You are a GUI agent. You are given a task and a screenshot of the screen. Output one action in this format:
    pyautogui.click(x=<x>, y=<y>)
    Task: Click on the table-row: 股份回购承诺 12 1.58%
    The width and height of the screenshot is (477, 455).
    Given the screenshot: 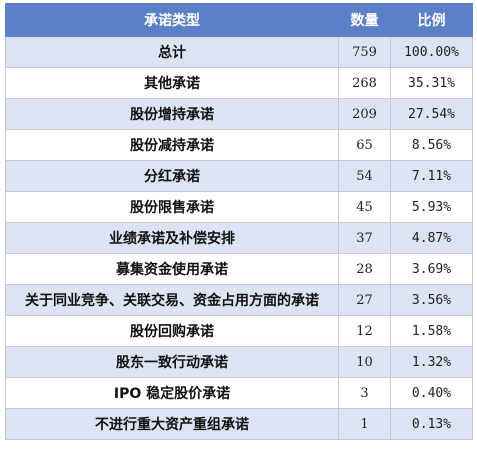 What is the action you would take?
    pyautogui.click(x=239, y=331)
    